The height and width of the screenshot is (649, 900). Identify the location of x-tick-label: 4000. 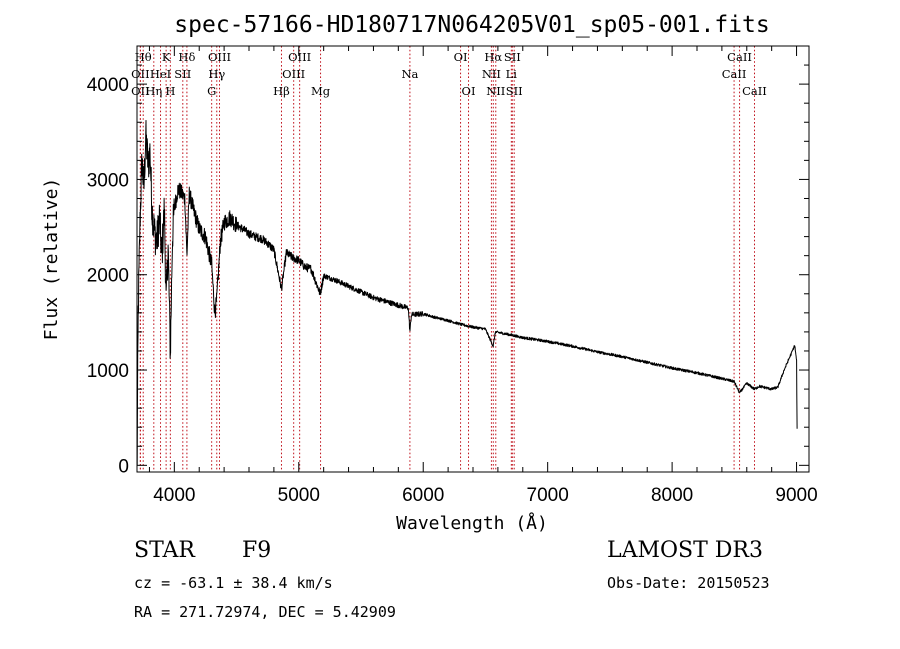
(174, 495).